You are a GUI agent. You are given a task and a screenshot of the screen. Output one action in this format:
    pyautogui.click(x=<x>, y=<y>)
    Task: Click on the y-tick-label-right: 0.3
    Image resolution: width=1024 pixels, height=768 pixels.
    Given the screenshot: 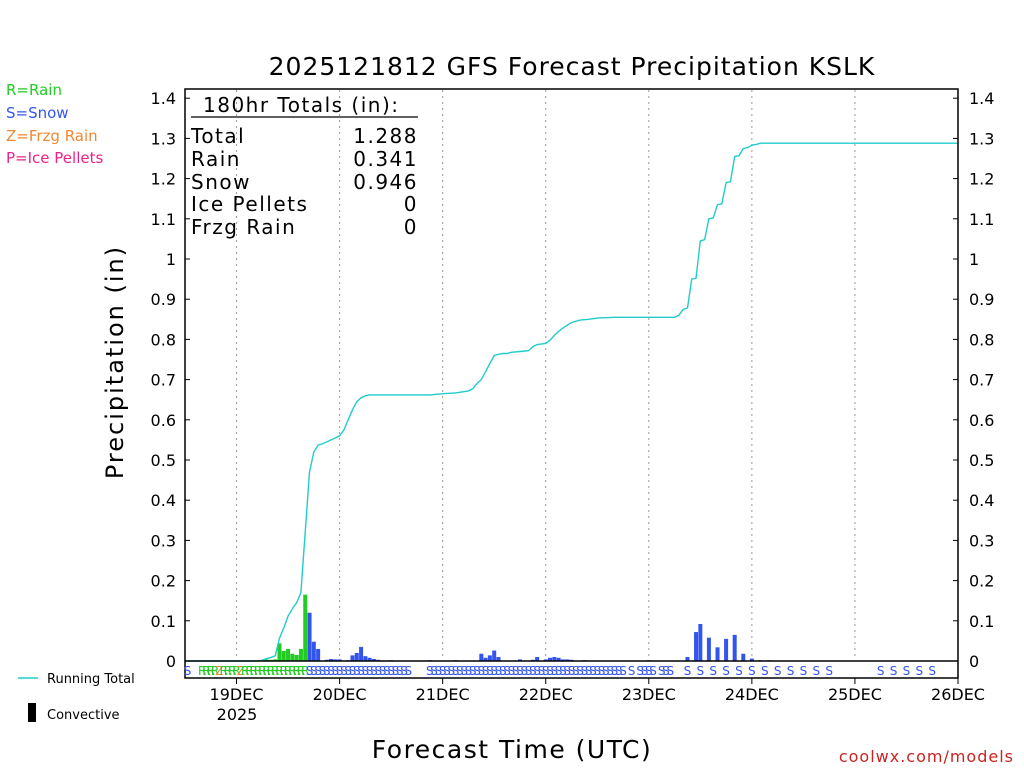 What is the action you would take?
    pyautogui.click(x=981, y=540)
    